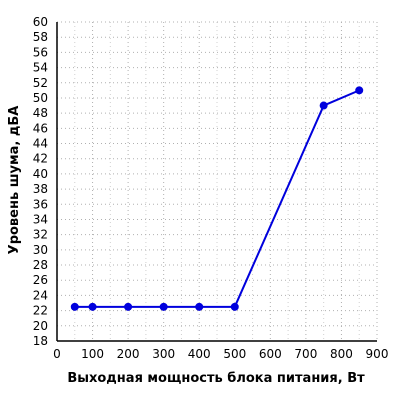 This screenshot has width=400, height=400. Describe the element at coordinates (40, 341) in the screenshot. I see `y-tick-label: 18` at that location.